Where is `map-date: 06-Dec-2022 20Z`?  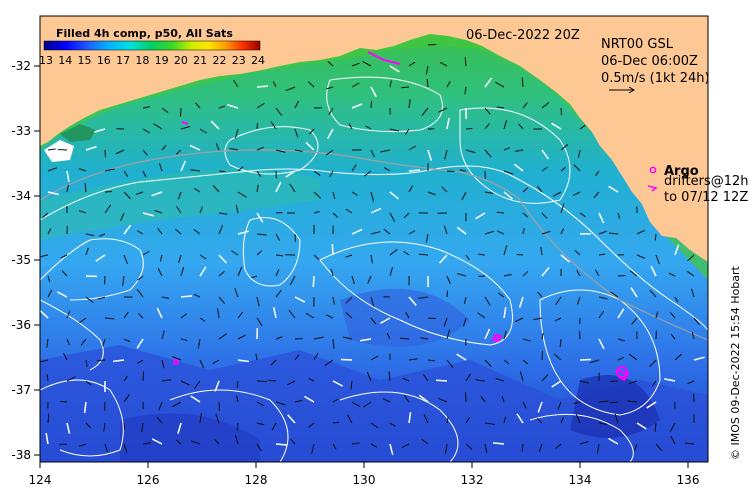
map-date: 06-Dec-2022 20Z is located at coordinates (523, 35).